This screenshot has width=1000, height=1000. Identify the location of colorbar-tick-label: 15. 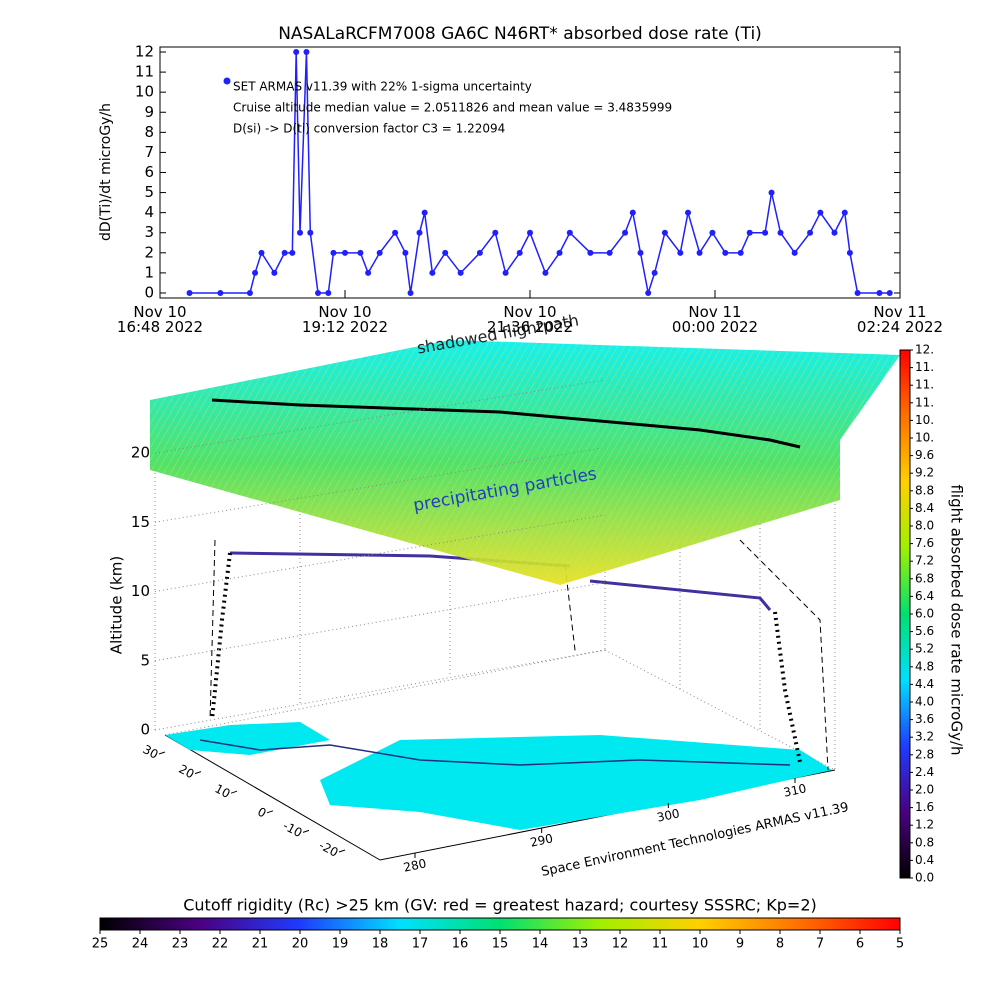
(500, 944).